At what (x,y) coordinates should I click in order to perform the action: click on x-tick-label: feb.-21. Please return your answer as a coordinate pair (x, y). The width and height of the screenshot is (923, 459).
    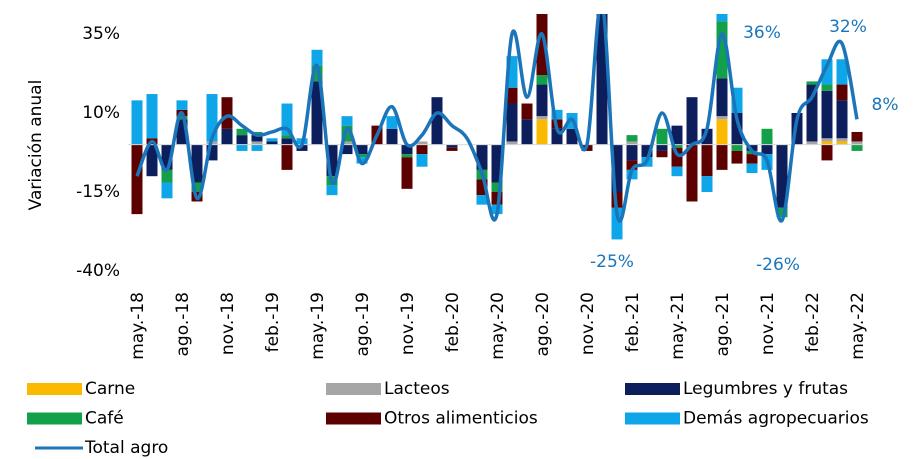
    Looking at the image, I should click on (633, 322).